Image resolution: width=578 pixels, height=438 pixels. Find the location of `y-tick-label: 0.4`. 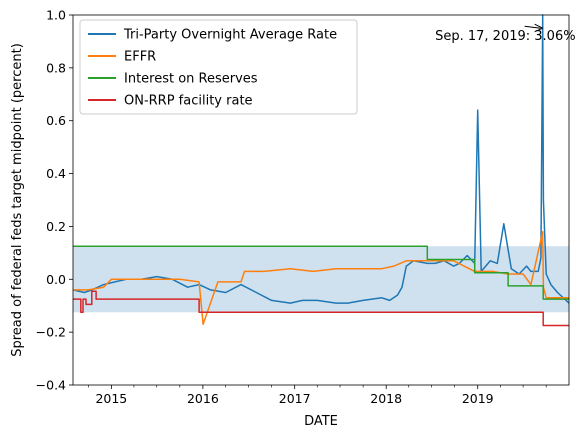

y-tick-label: 0.4 is located at coordinates (56, 173).